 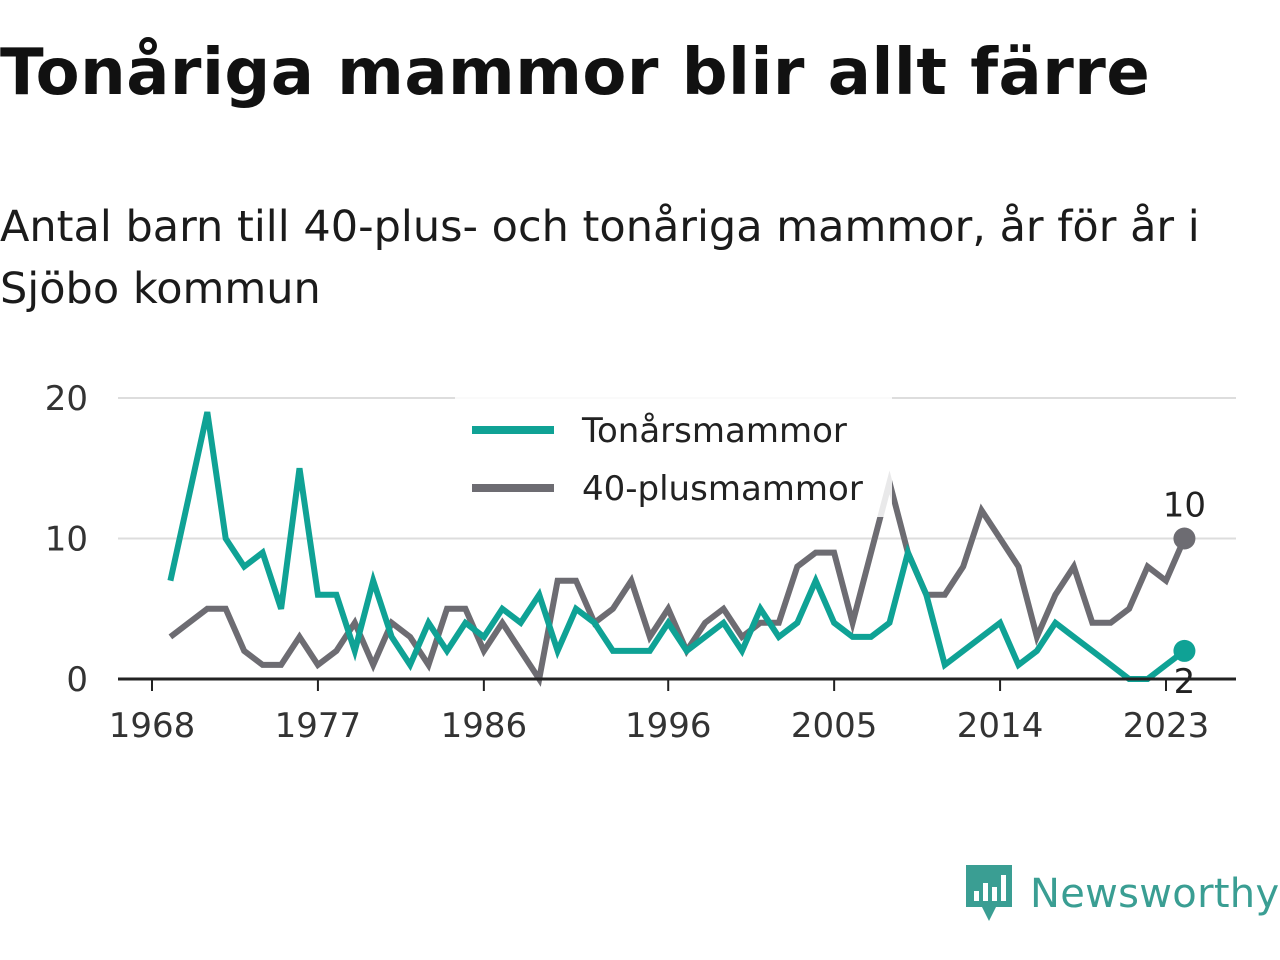 I want to click on x-tick-label: 2014, so click(x=1000, y=726).